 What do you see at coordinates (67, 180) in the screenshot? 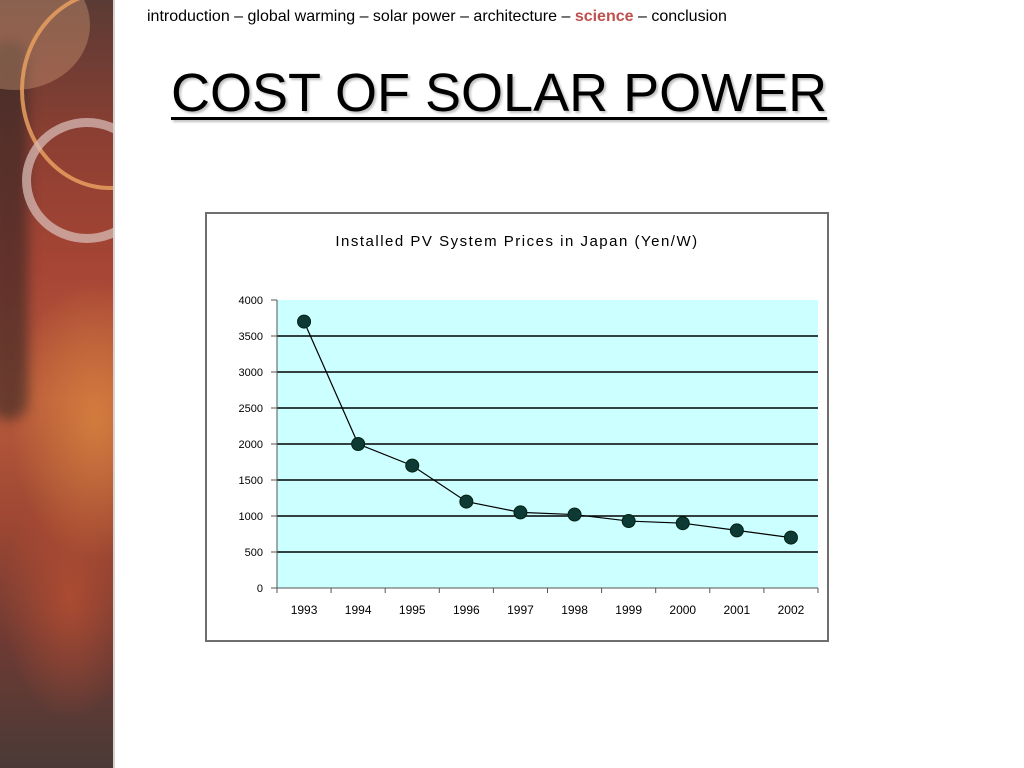
I see `decorative-ring-middle` at bounding box center [67, 180].